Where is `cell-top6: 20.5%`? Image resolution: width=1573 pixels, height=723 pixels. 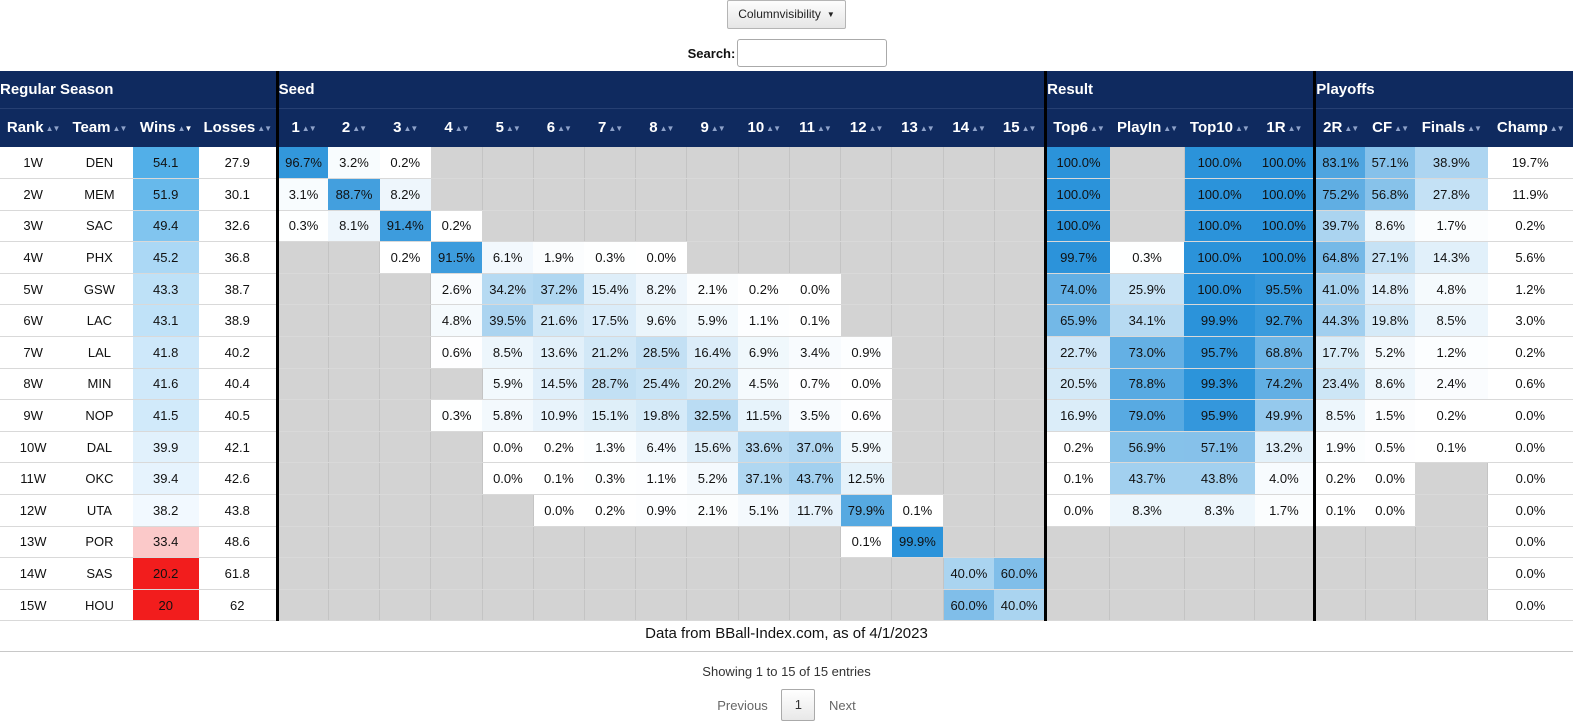 cell-top6: 20.5% is located at coordinates (1077, 384).